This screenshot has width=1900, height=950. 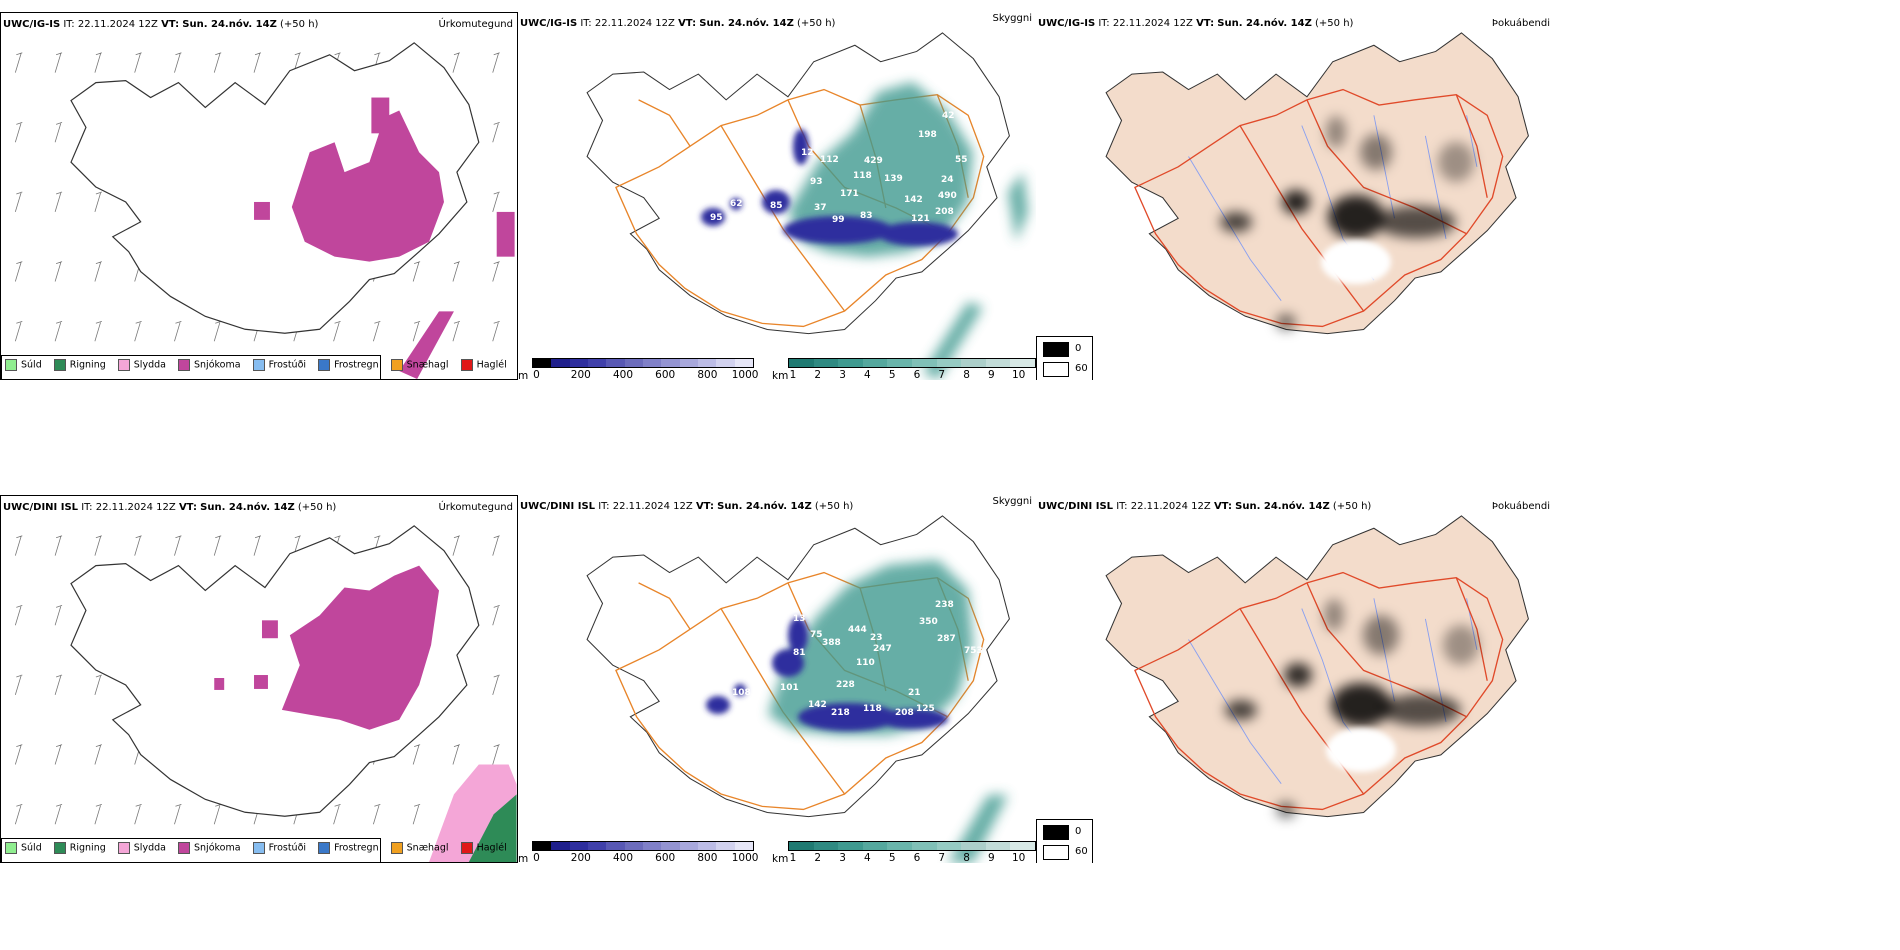 I want to click on svg-text: 228, so click(x=845, y=685).